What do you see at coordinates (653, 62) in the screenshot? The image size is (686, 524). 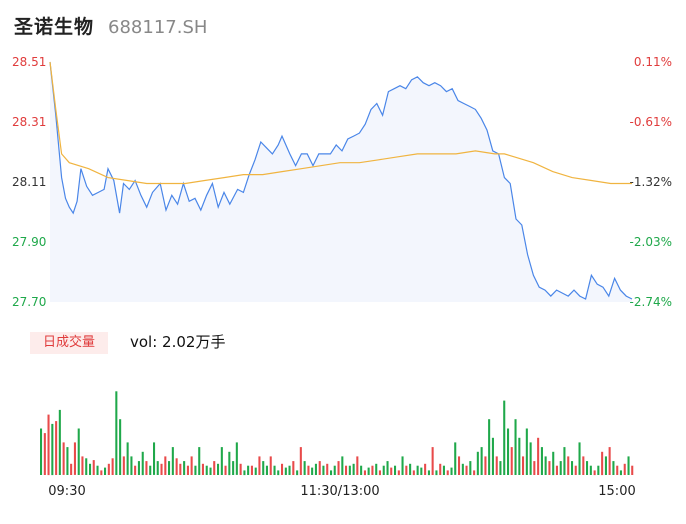 I see `y-tick-right: 0.11%` at bounding box center [653, 62].